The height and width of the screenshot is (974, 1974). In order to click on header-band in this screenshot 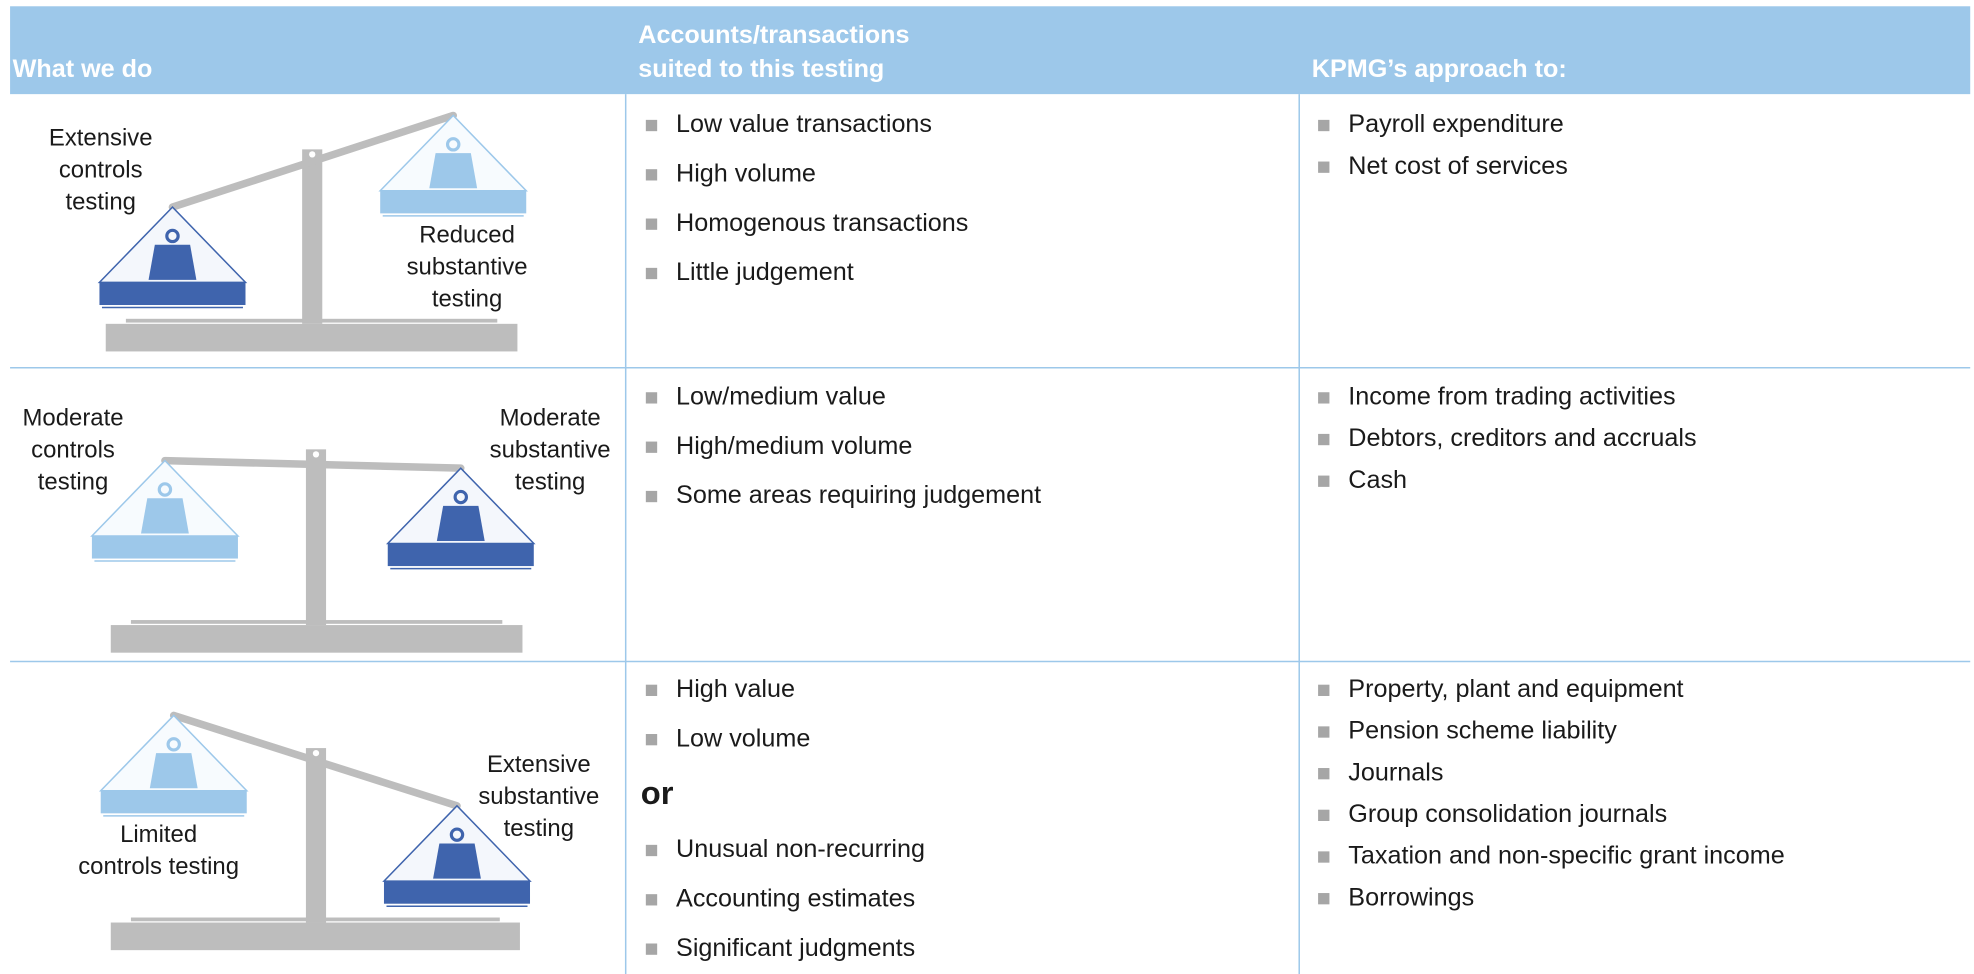, I will do `click(990, 50)`.